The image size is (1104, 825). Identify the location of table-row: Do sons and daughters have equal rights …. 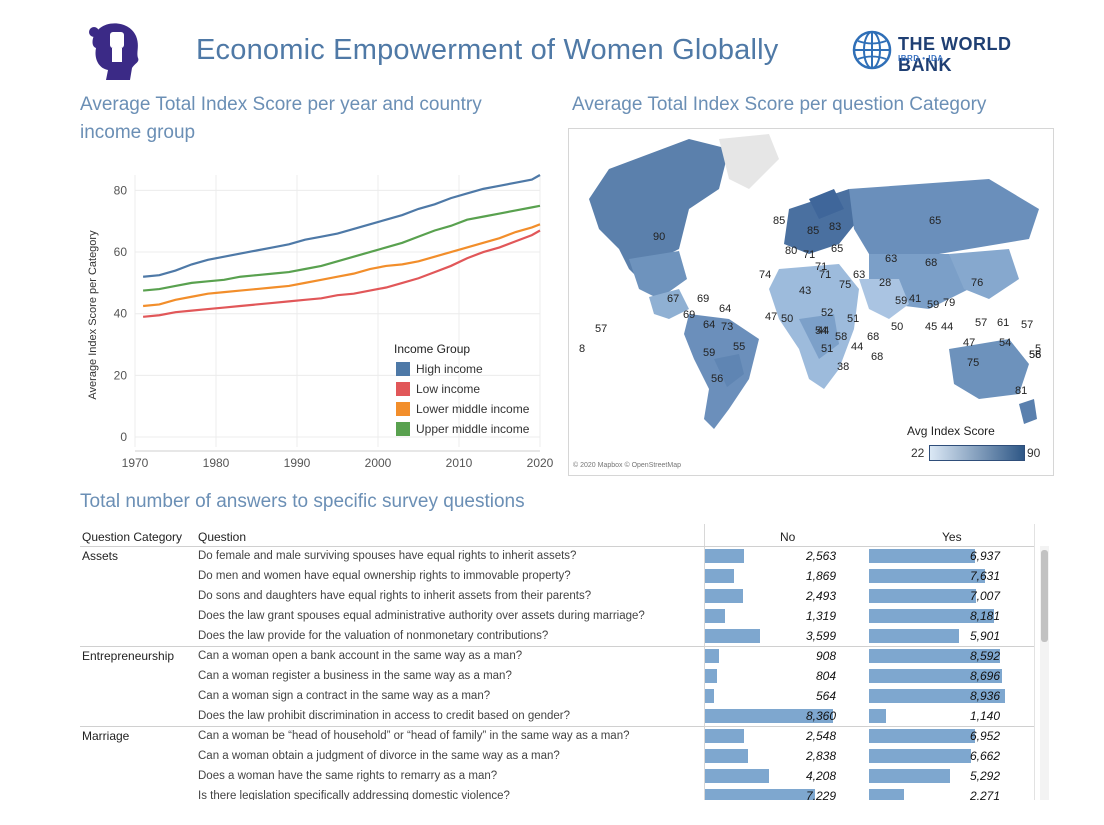
(557, 596).